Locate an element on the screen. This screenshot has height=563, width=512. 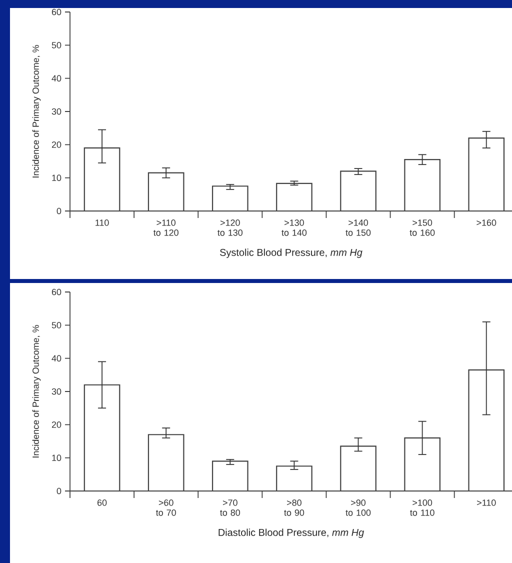
x-tick-label: >100 to 110 is located at coordinates (422, 508).